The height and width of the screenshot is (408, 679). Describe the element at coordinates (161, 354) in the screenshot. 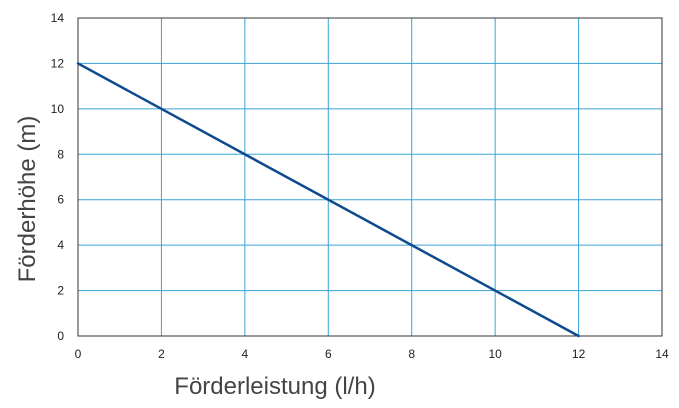

I see `x-tick-label-2: 2` at that location.